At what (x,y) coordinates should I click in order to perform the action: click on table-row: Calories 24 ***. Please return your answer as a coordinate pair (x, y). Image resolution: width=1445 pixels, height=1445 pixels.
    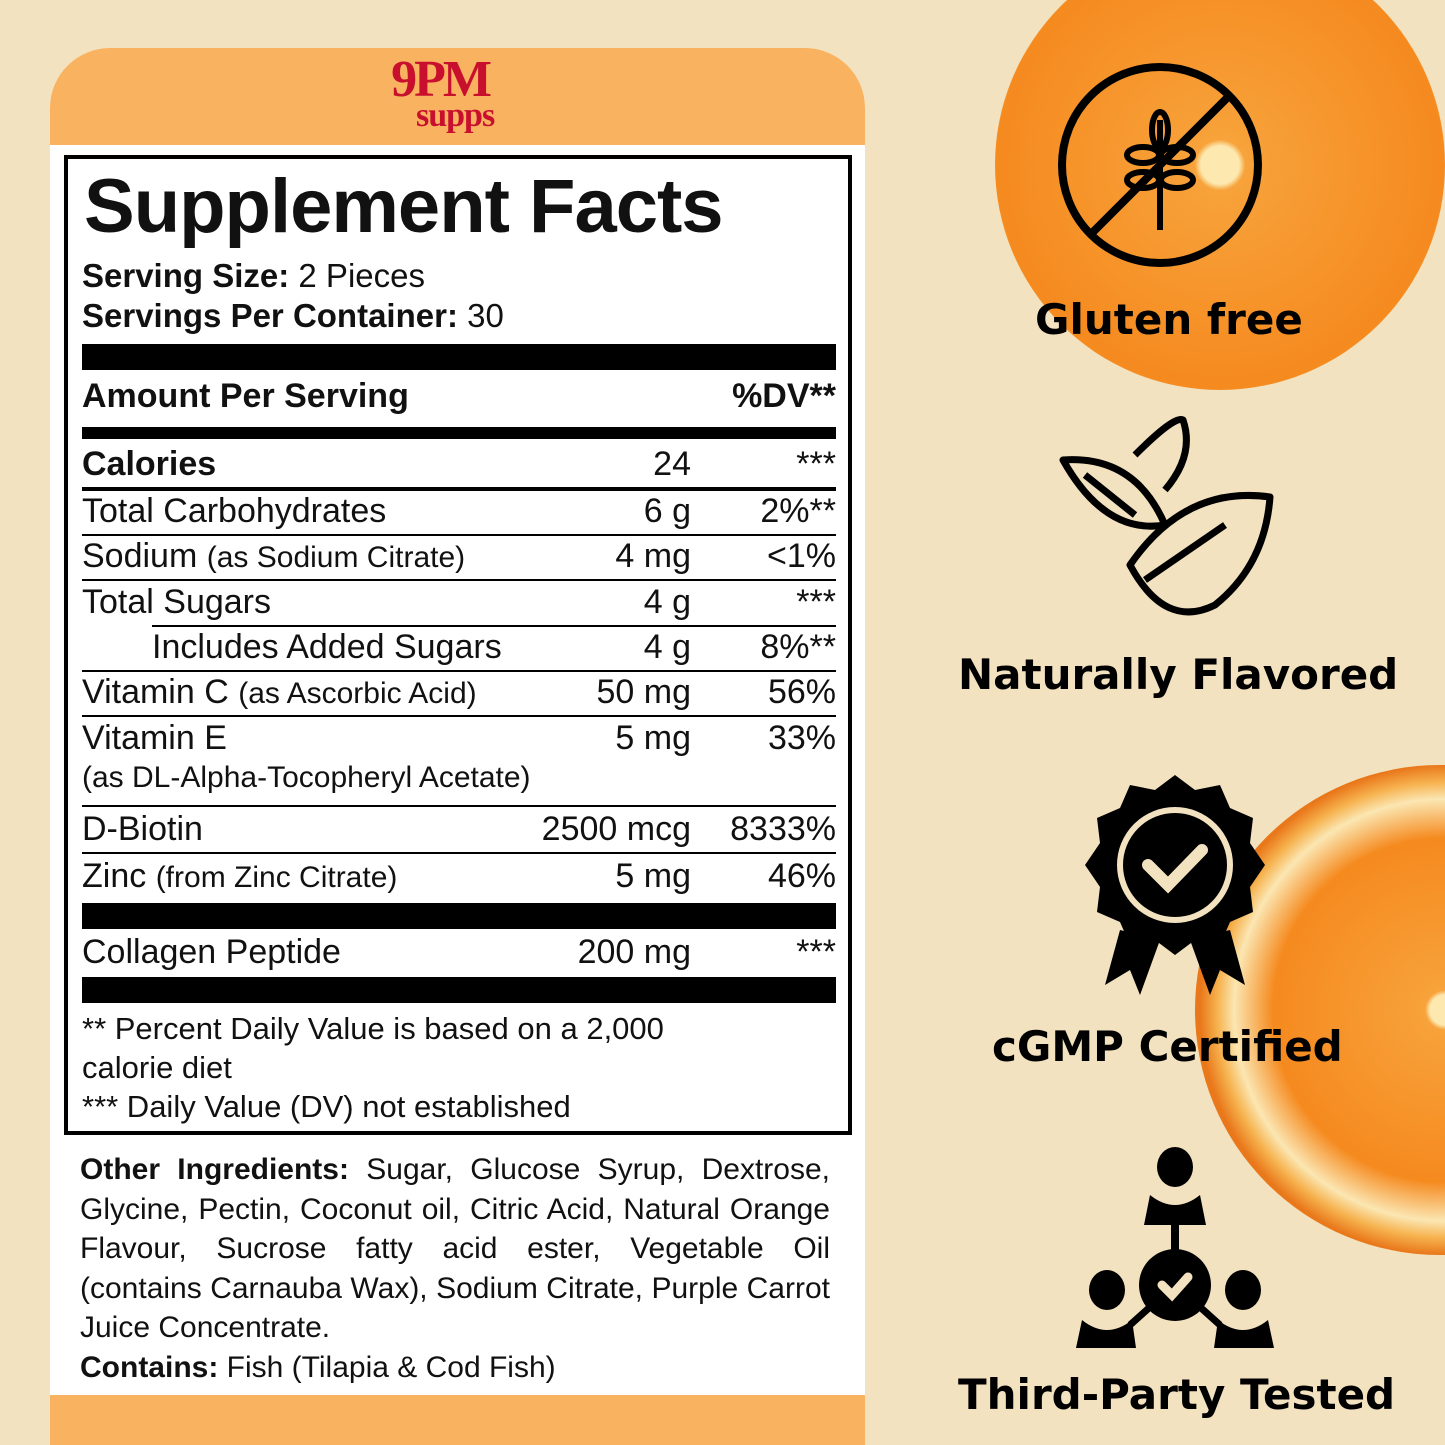
    Looking at the image, I should click on (459, 464).